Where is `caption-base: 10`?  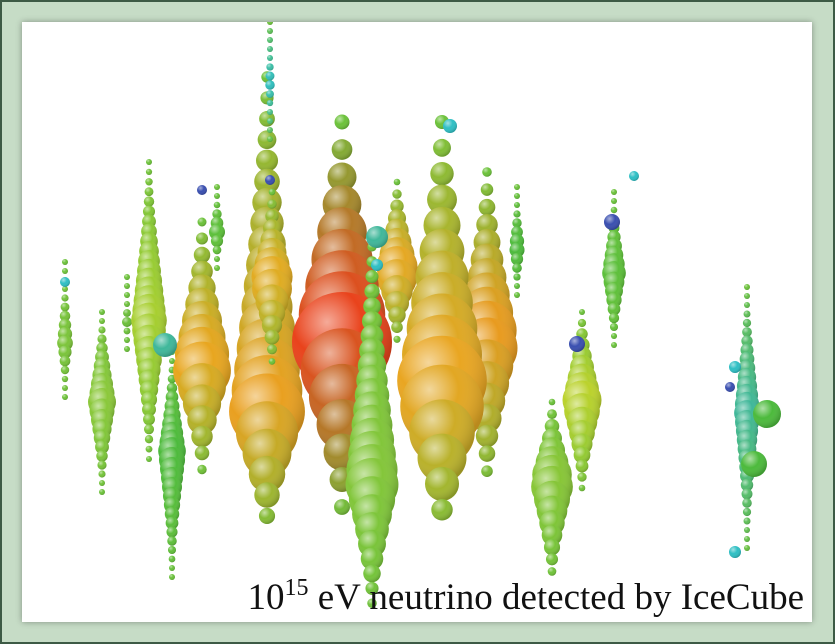 caption-base: 10 is located at coordinates (266, 597).